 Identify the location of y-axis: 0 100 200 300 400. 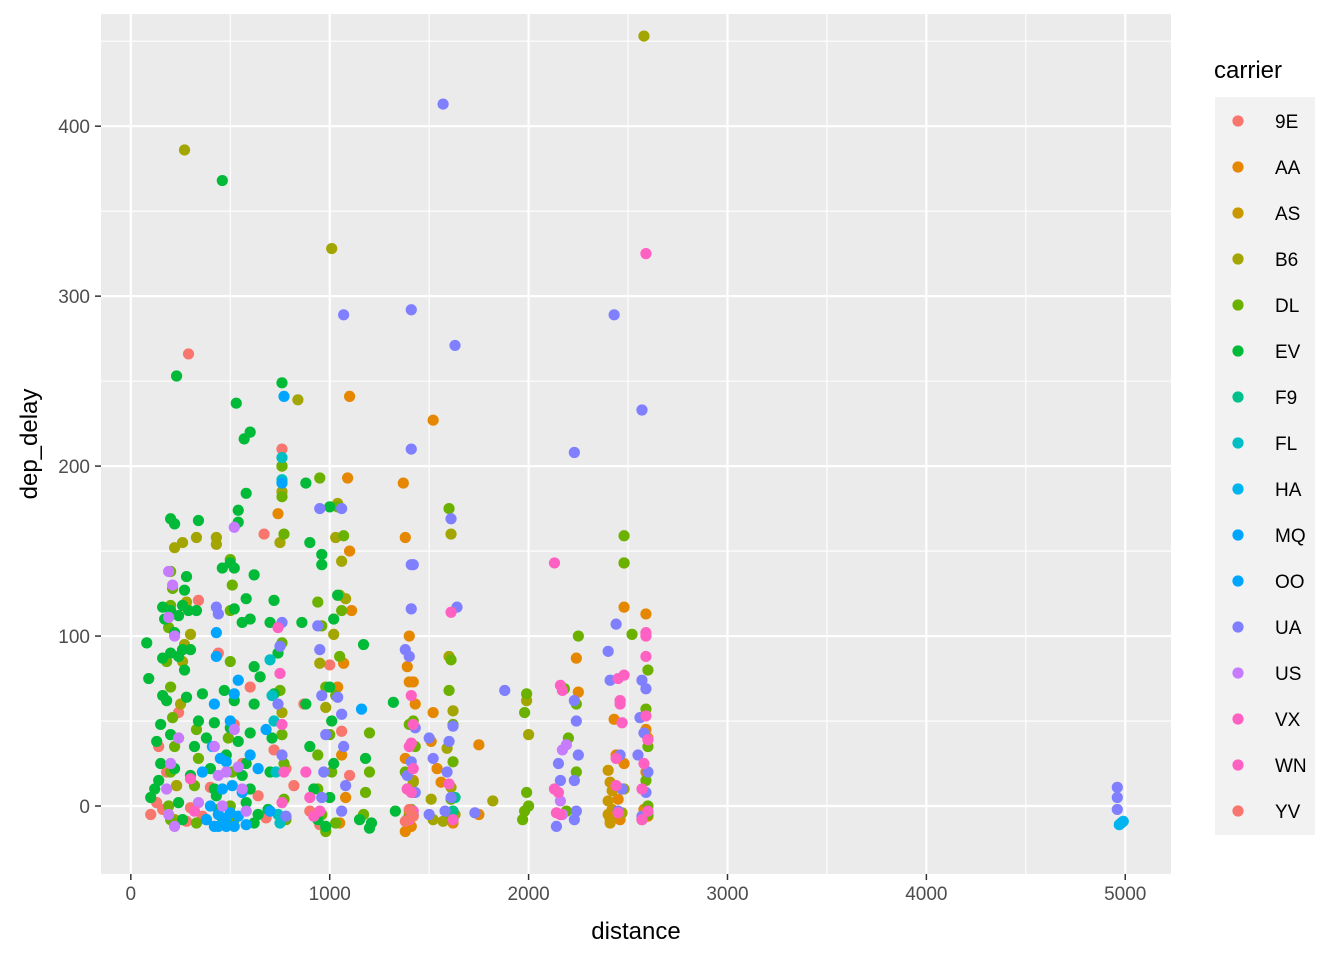
(79, 467).